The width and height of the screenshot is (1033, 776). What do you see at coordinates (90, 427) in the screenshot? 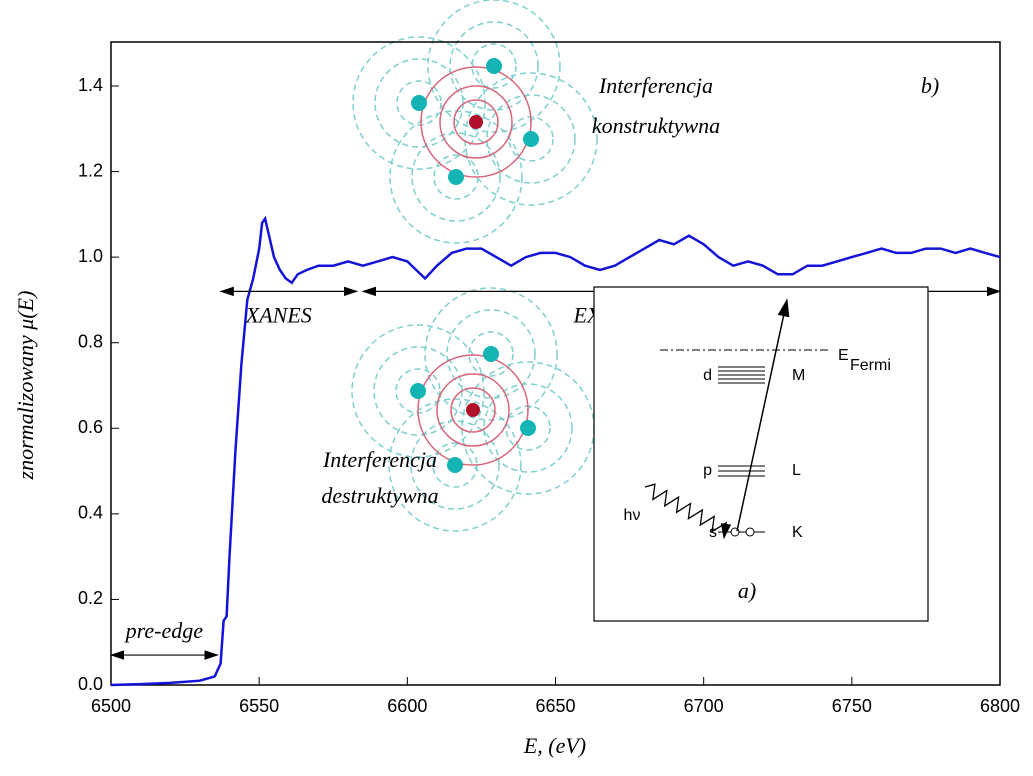
I see `y-tick-label: 0.6` at bounding box center [90, 427].